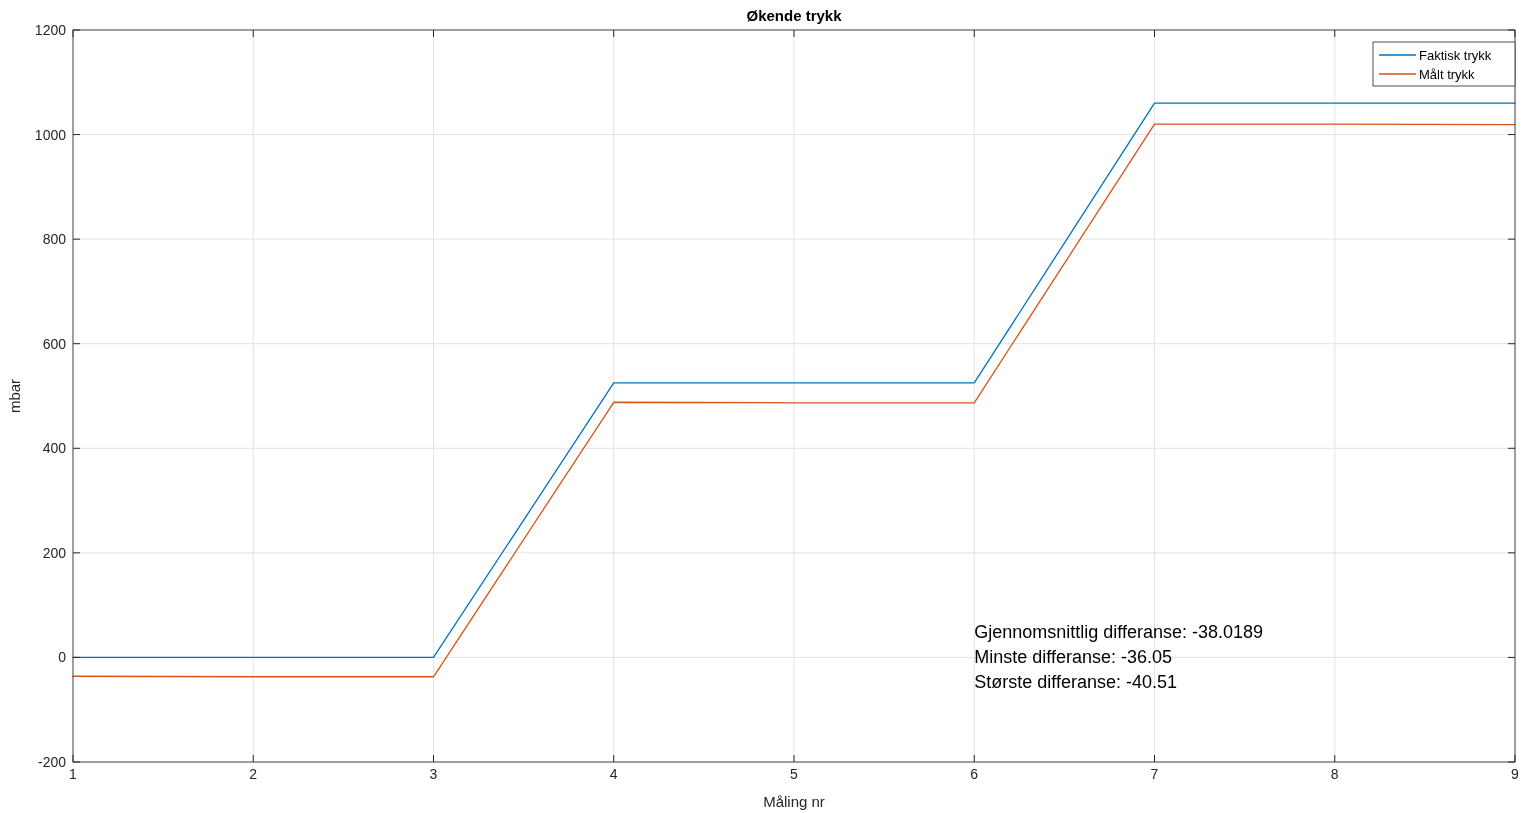 The width and height of the screenshot is (1533, 813). What do you see at coordinates (54, 552) in the screenshot?
I see `y-tick-label: 200` at bounding box center [54, 552].